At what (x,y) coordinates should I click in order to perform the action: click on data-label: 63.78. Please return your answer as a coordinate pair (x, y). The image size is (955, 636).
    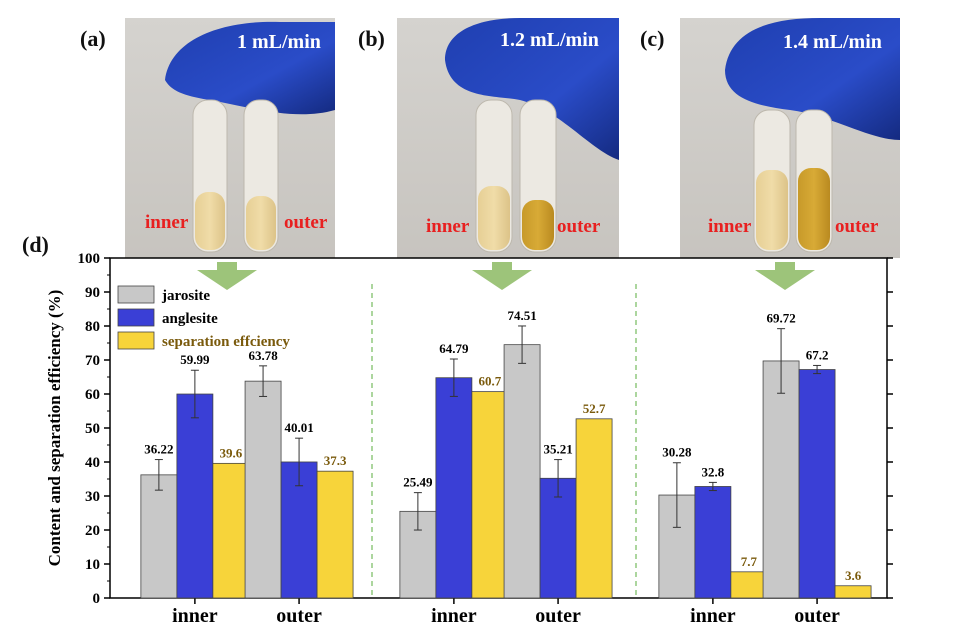
    Looking at the image, I should click on (263, 355).